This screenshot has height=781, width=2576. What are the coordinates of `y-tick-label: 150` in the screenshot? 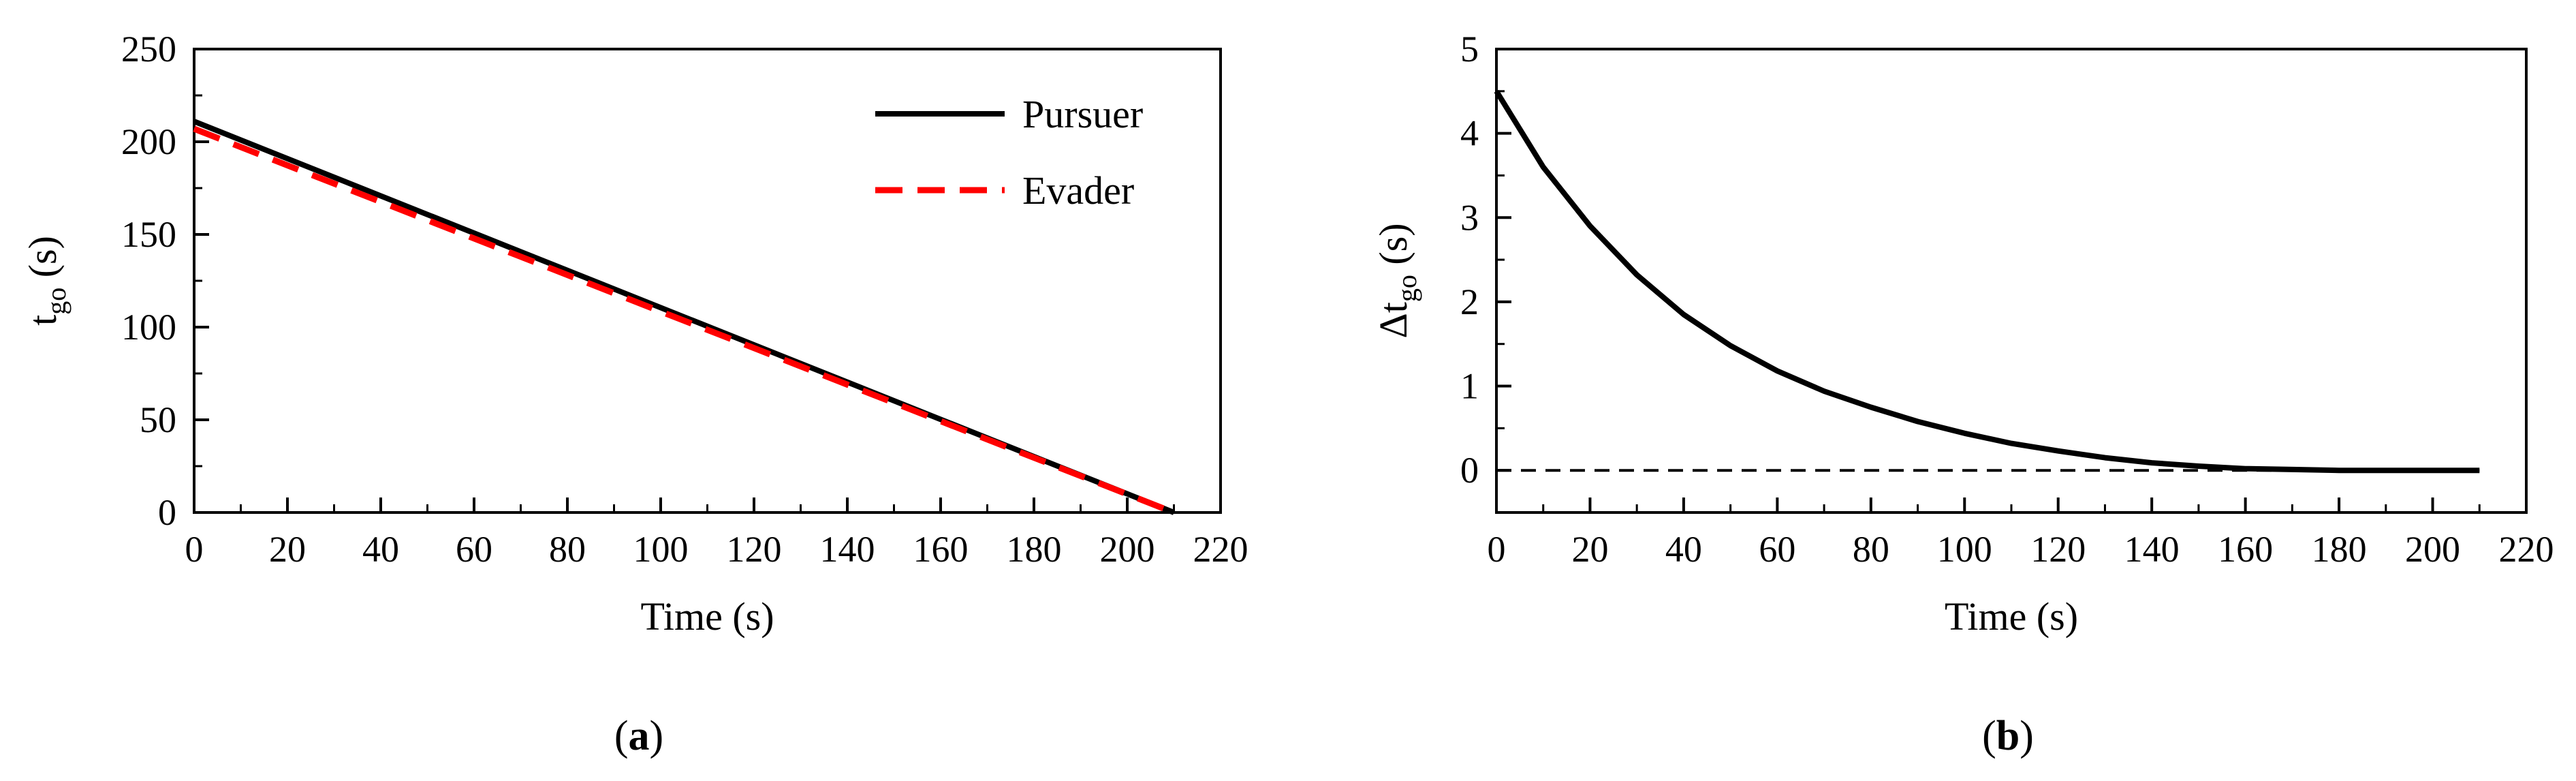 It's located at (148, 235).